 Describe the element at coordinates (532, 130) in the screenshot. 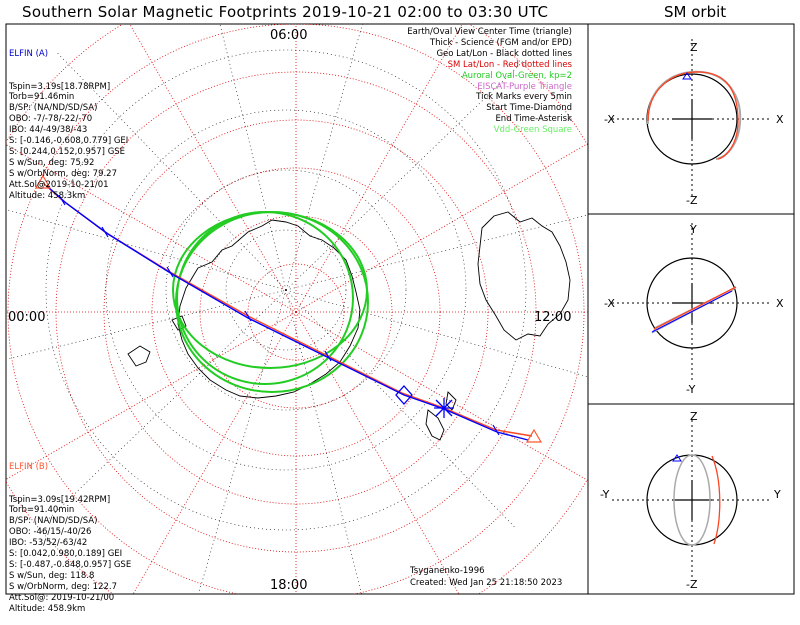

I see `legend-entry: Vdd-Green Square` at that location.